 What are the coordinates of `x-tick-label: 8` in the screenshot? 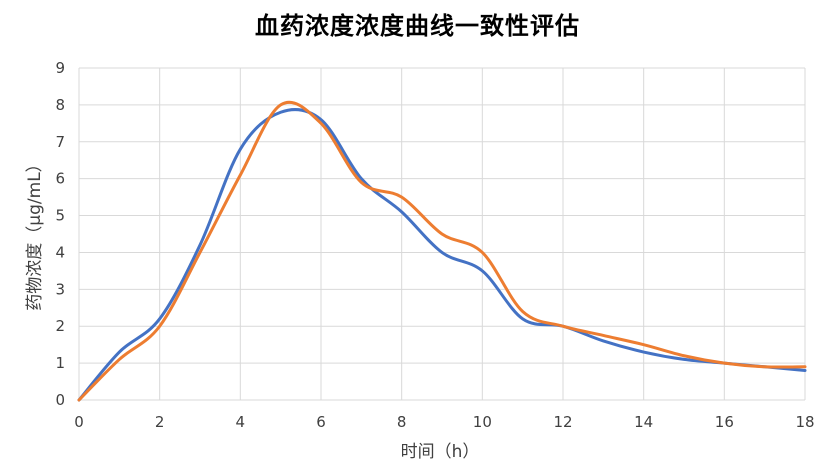 It's located at (402, 422).